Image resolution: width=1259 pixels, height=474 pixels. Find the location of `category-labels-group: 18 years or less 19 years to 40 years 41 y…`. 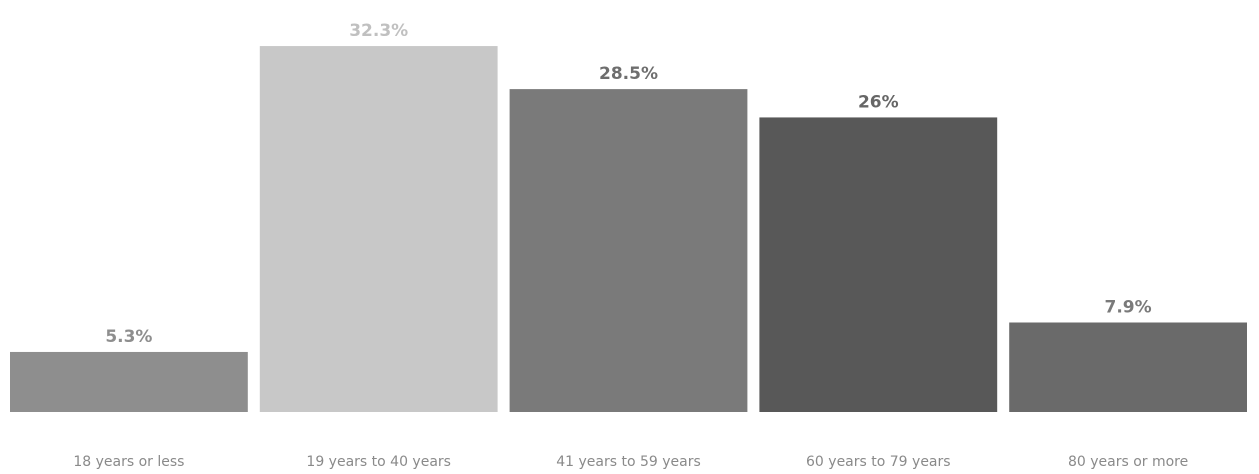

category-labels-group: 18 years or less 19 years to 40 years 41 y… is located at coordinates (630, 462).